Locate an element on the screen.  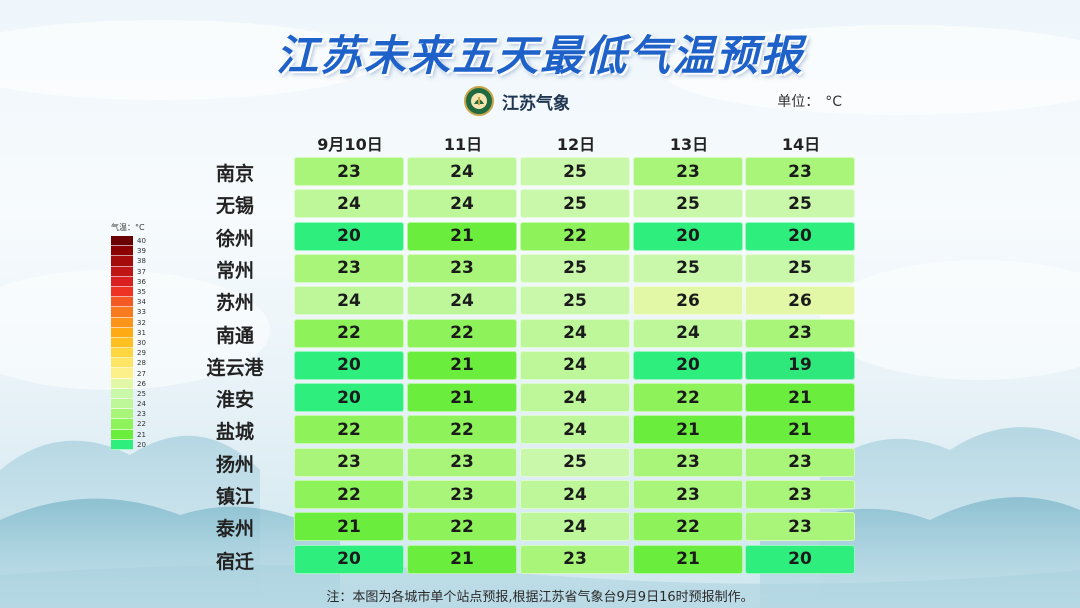
legend-title: 气温：°C is located at coordinates (128, 227).